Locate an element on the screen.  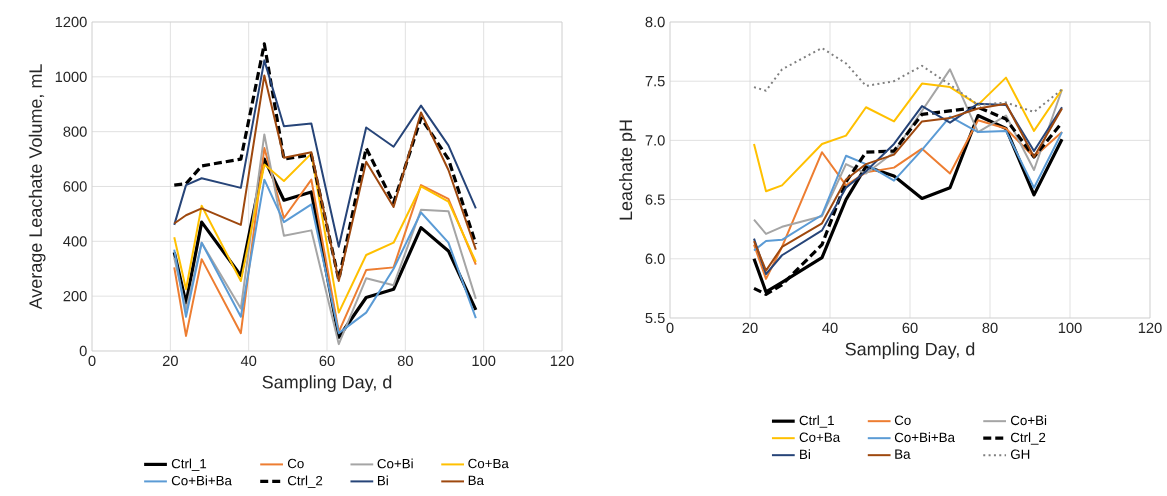
y-tick-label: 0 is located at coordinates (83, 351).